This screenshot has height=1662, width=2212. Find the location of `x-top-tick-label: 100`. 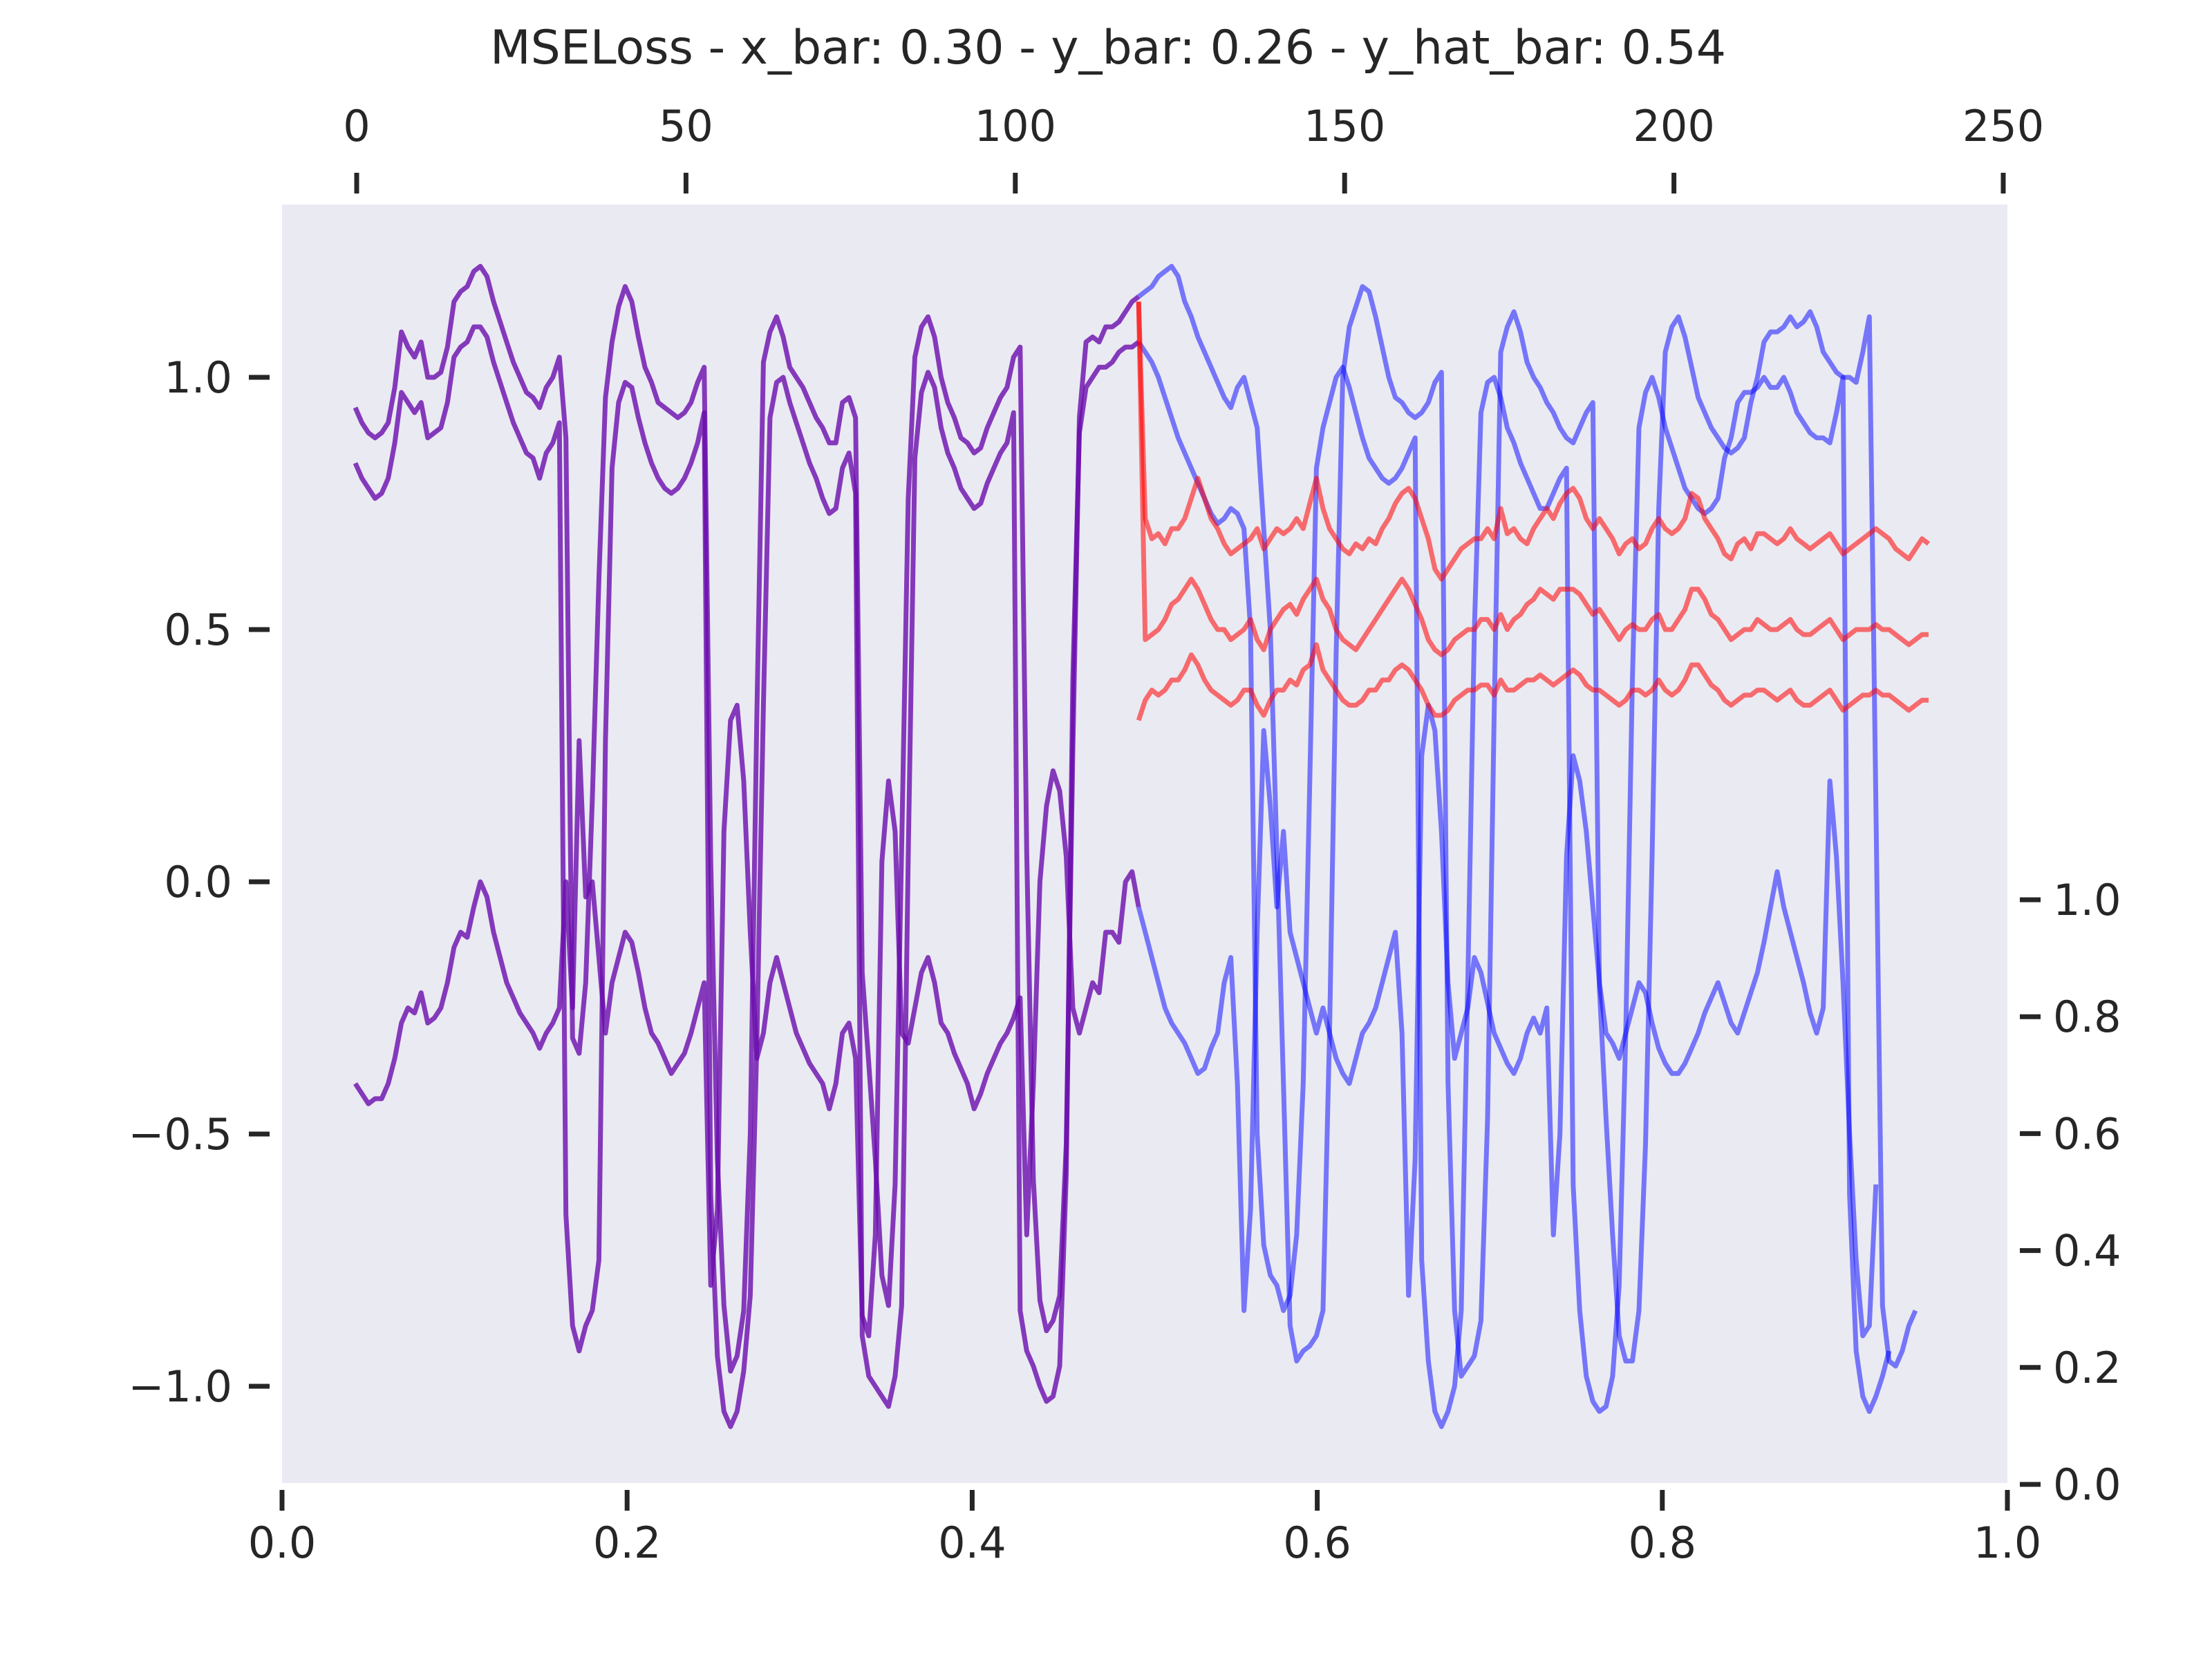

x-top-tick-label: 100 is located at coordinates (1016, 126).